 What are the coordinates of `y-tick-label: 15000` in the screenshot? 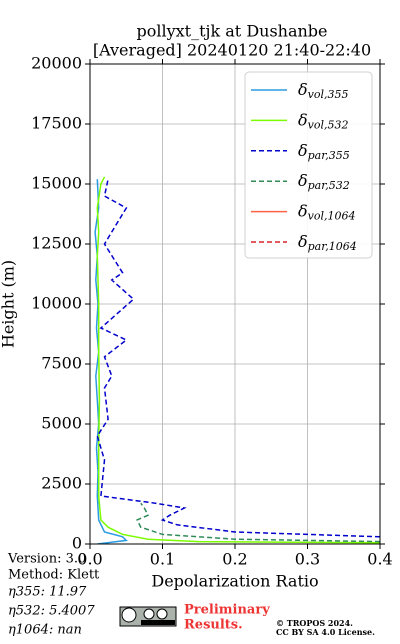 It's located at (56, 183).